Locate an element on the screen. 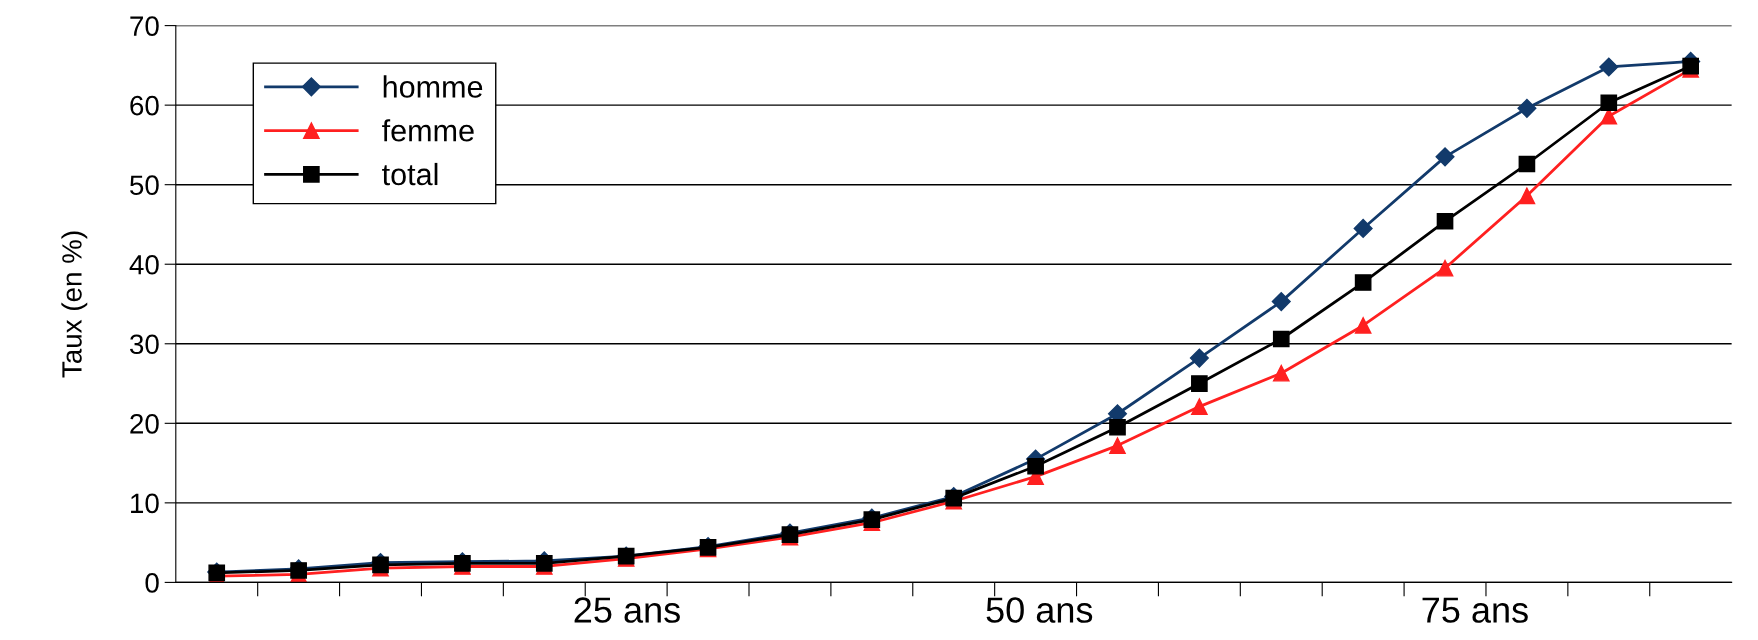 The image size is (1758, 640). text: 75 ans is located at coordinates (1475, 610).